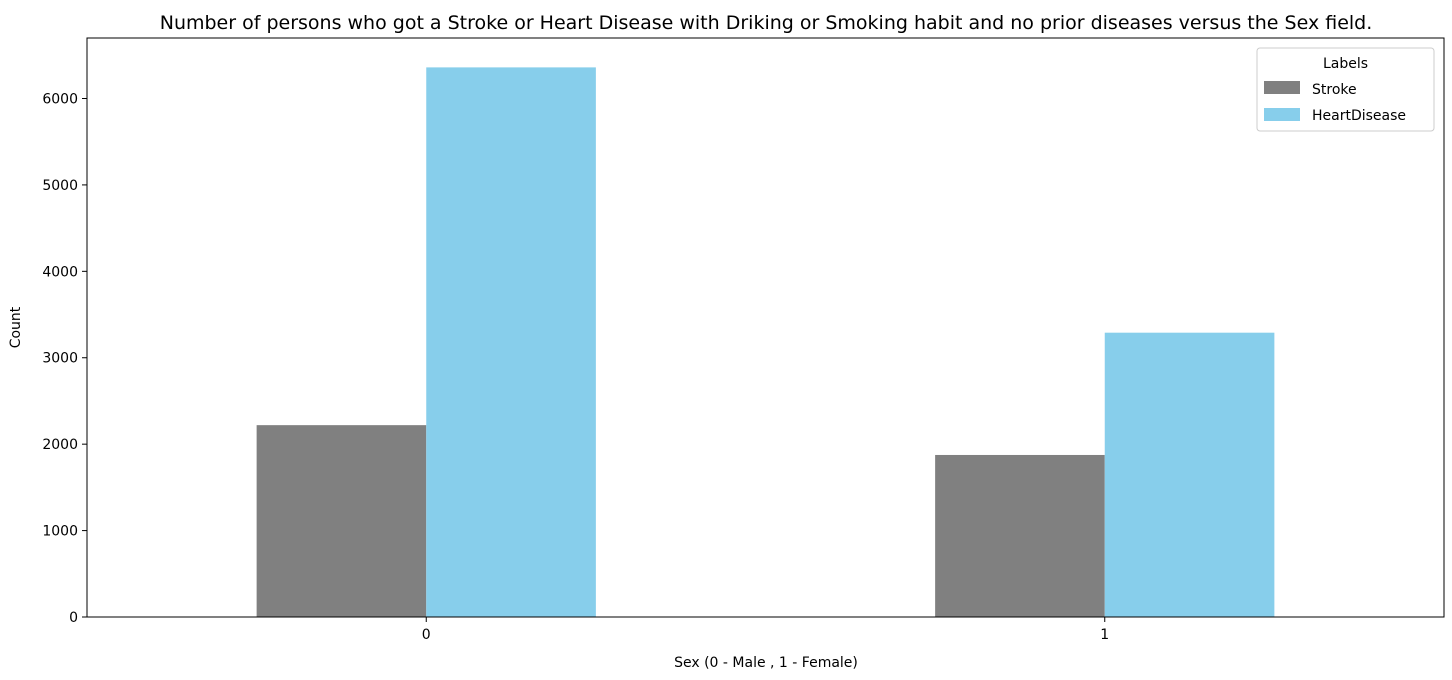 The image size is (1452, 680). Describe the element at coordinates (60, 532) in the screenshot. I see `y-tick-label: 1000` at that location.